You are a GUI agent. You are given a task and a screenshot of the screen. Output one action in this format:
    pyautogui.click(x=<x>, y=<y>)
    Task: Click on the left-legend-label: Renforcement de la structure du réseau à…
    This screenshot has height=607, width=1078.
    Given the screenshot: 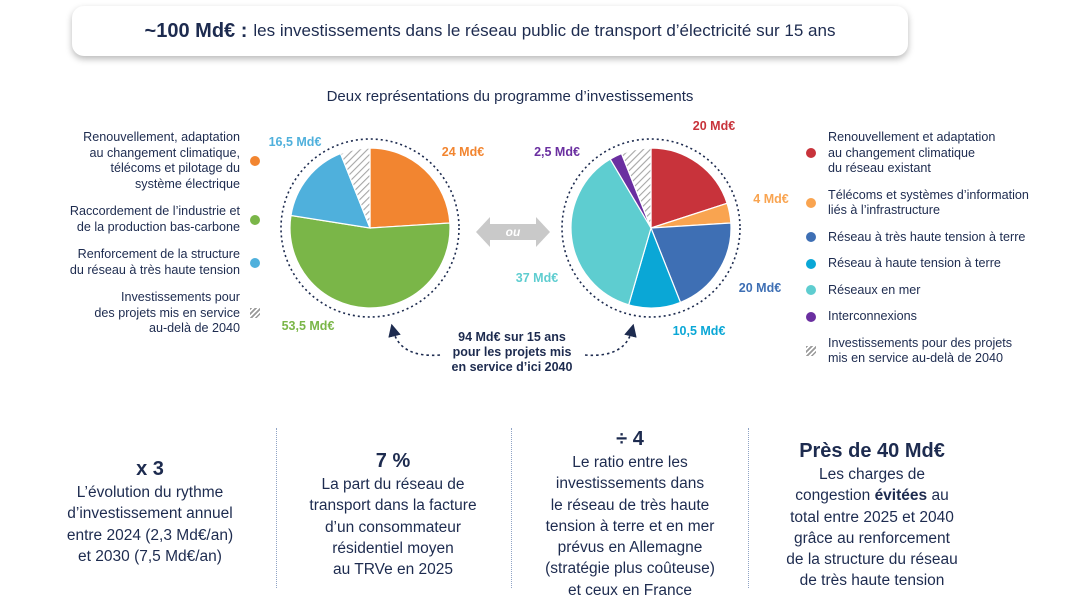 What is the action you would take?
    pyautogui.click(x=154, y=262)
    